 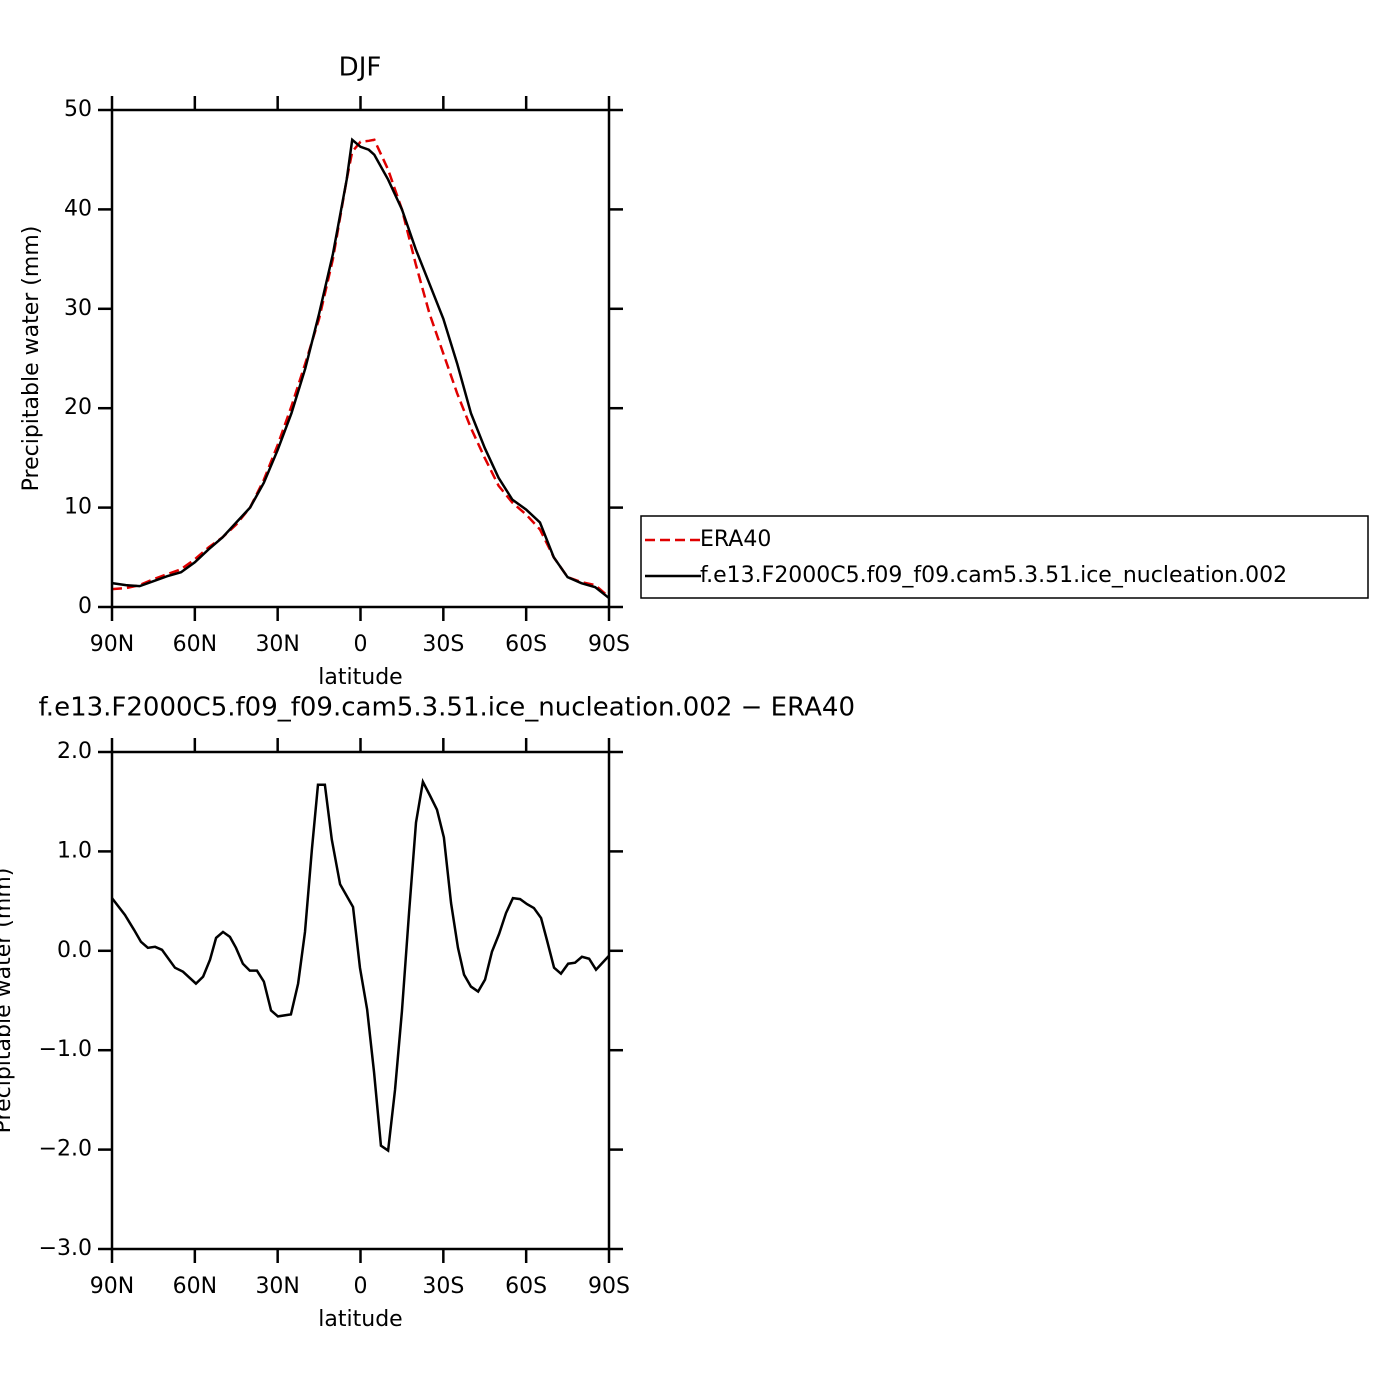 What do you see at coordinates (78, 308) in the screenshot?
I see `y-tick-label: 30` at bounding box center [78, 308].